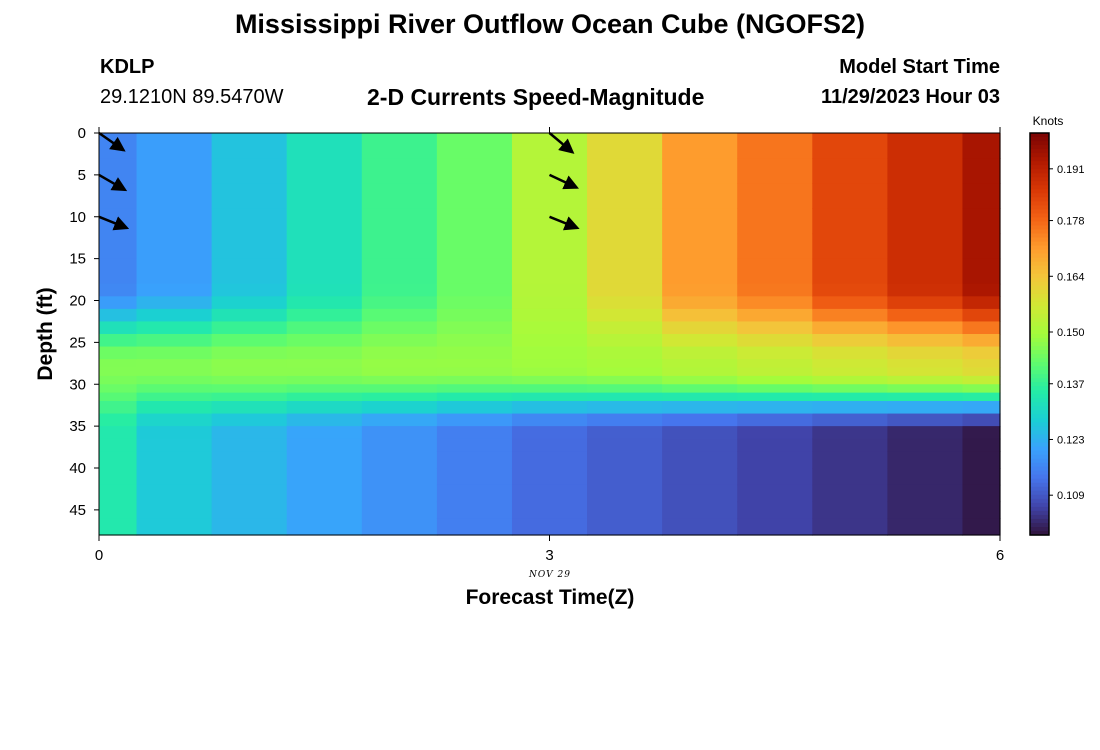  Describe the element at coordinates (1000, 555) in the screenshot. I see `x-tick-label: 6` at that location.